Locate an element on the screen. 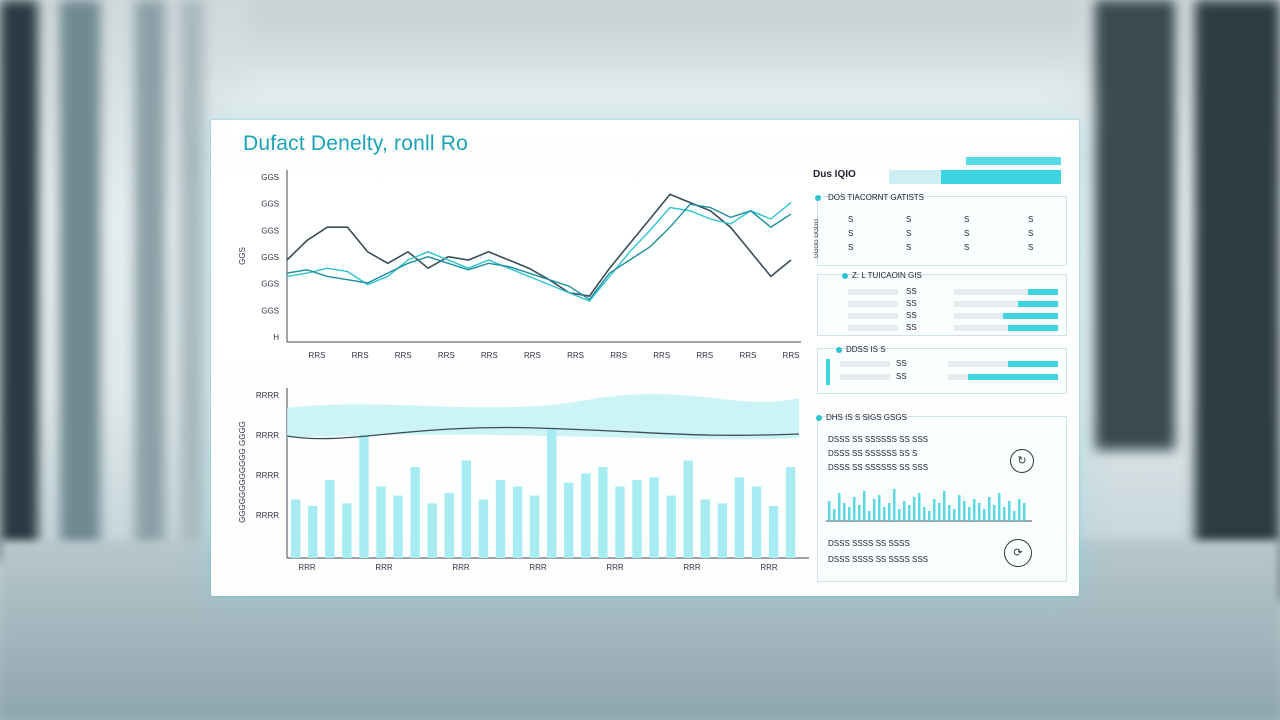 The image size is (1280, 720). refresh-icon: ↻ is located at coordinates (1022, 461).